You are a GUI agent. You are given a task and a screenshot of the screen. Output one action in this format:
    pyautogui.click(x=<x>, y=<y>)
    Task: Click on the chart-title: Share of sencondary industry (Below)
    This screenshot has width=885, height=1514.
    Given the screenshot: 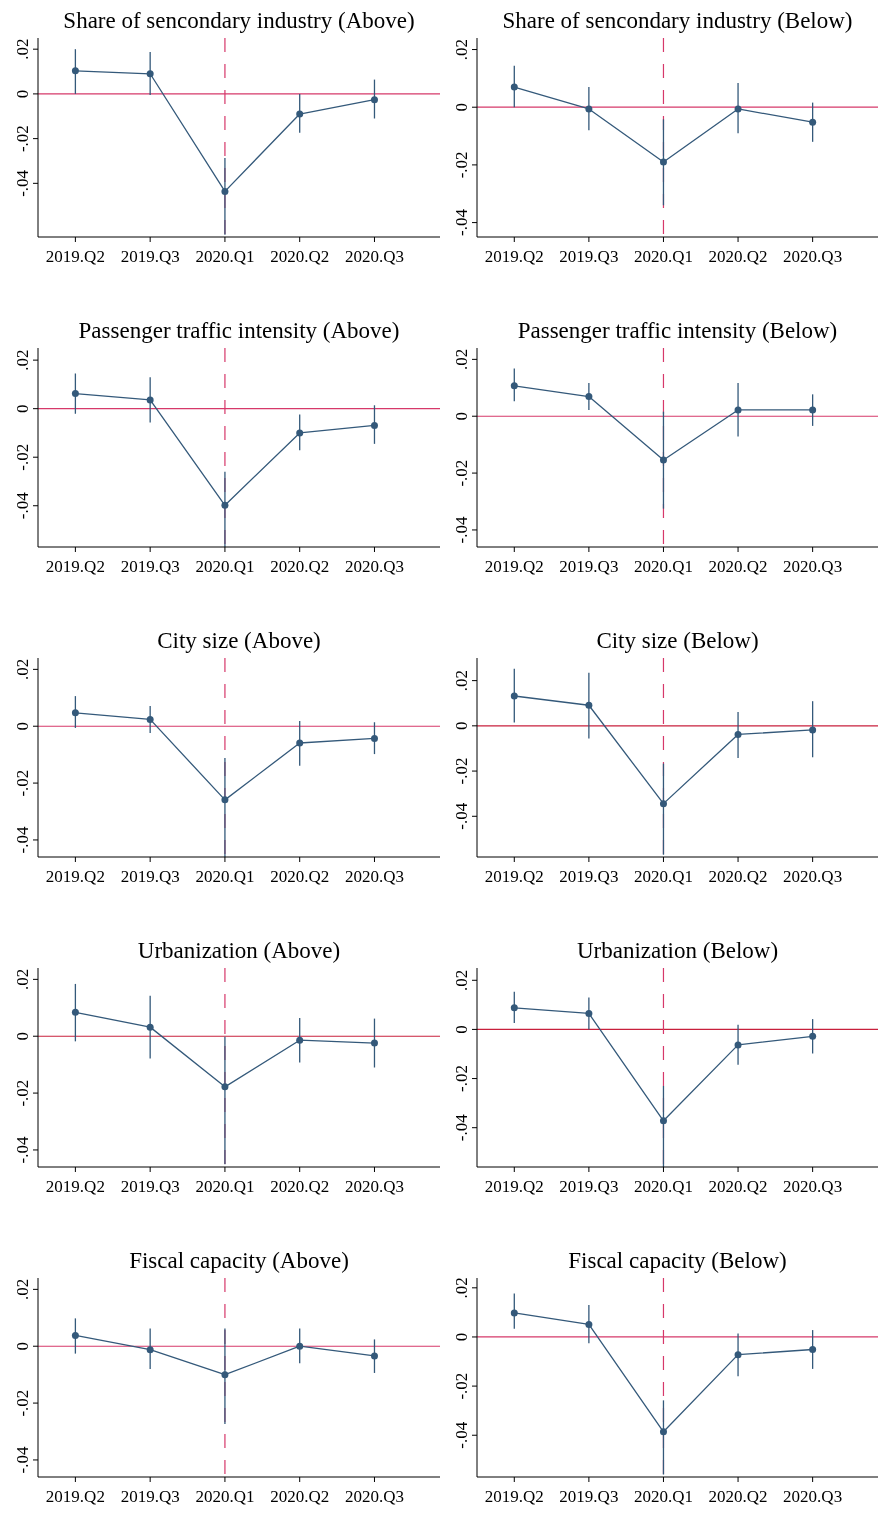 What is the action you would take?
    pyautogui.click(x=677, y=20)
    